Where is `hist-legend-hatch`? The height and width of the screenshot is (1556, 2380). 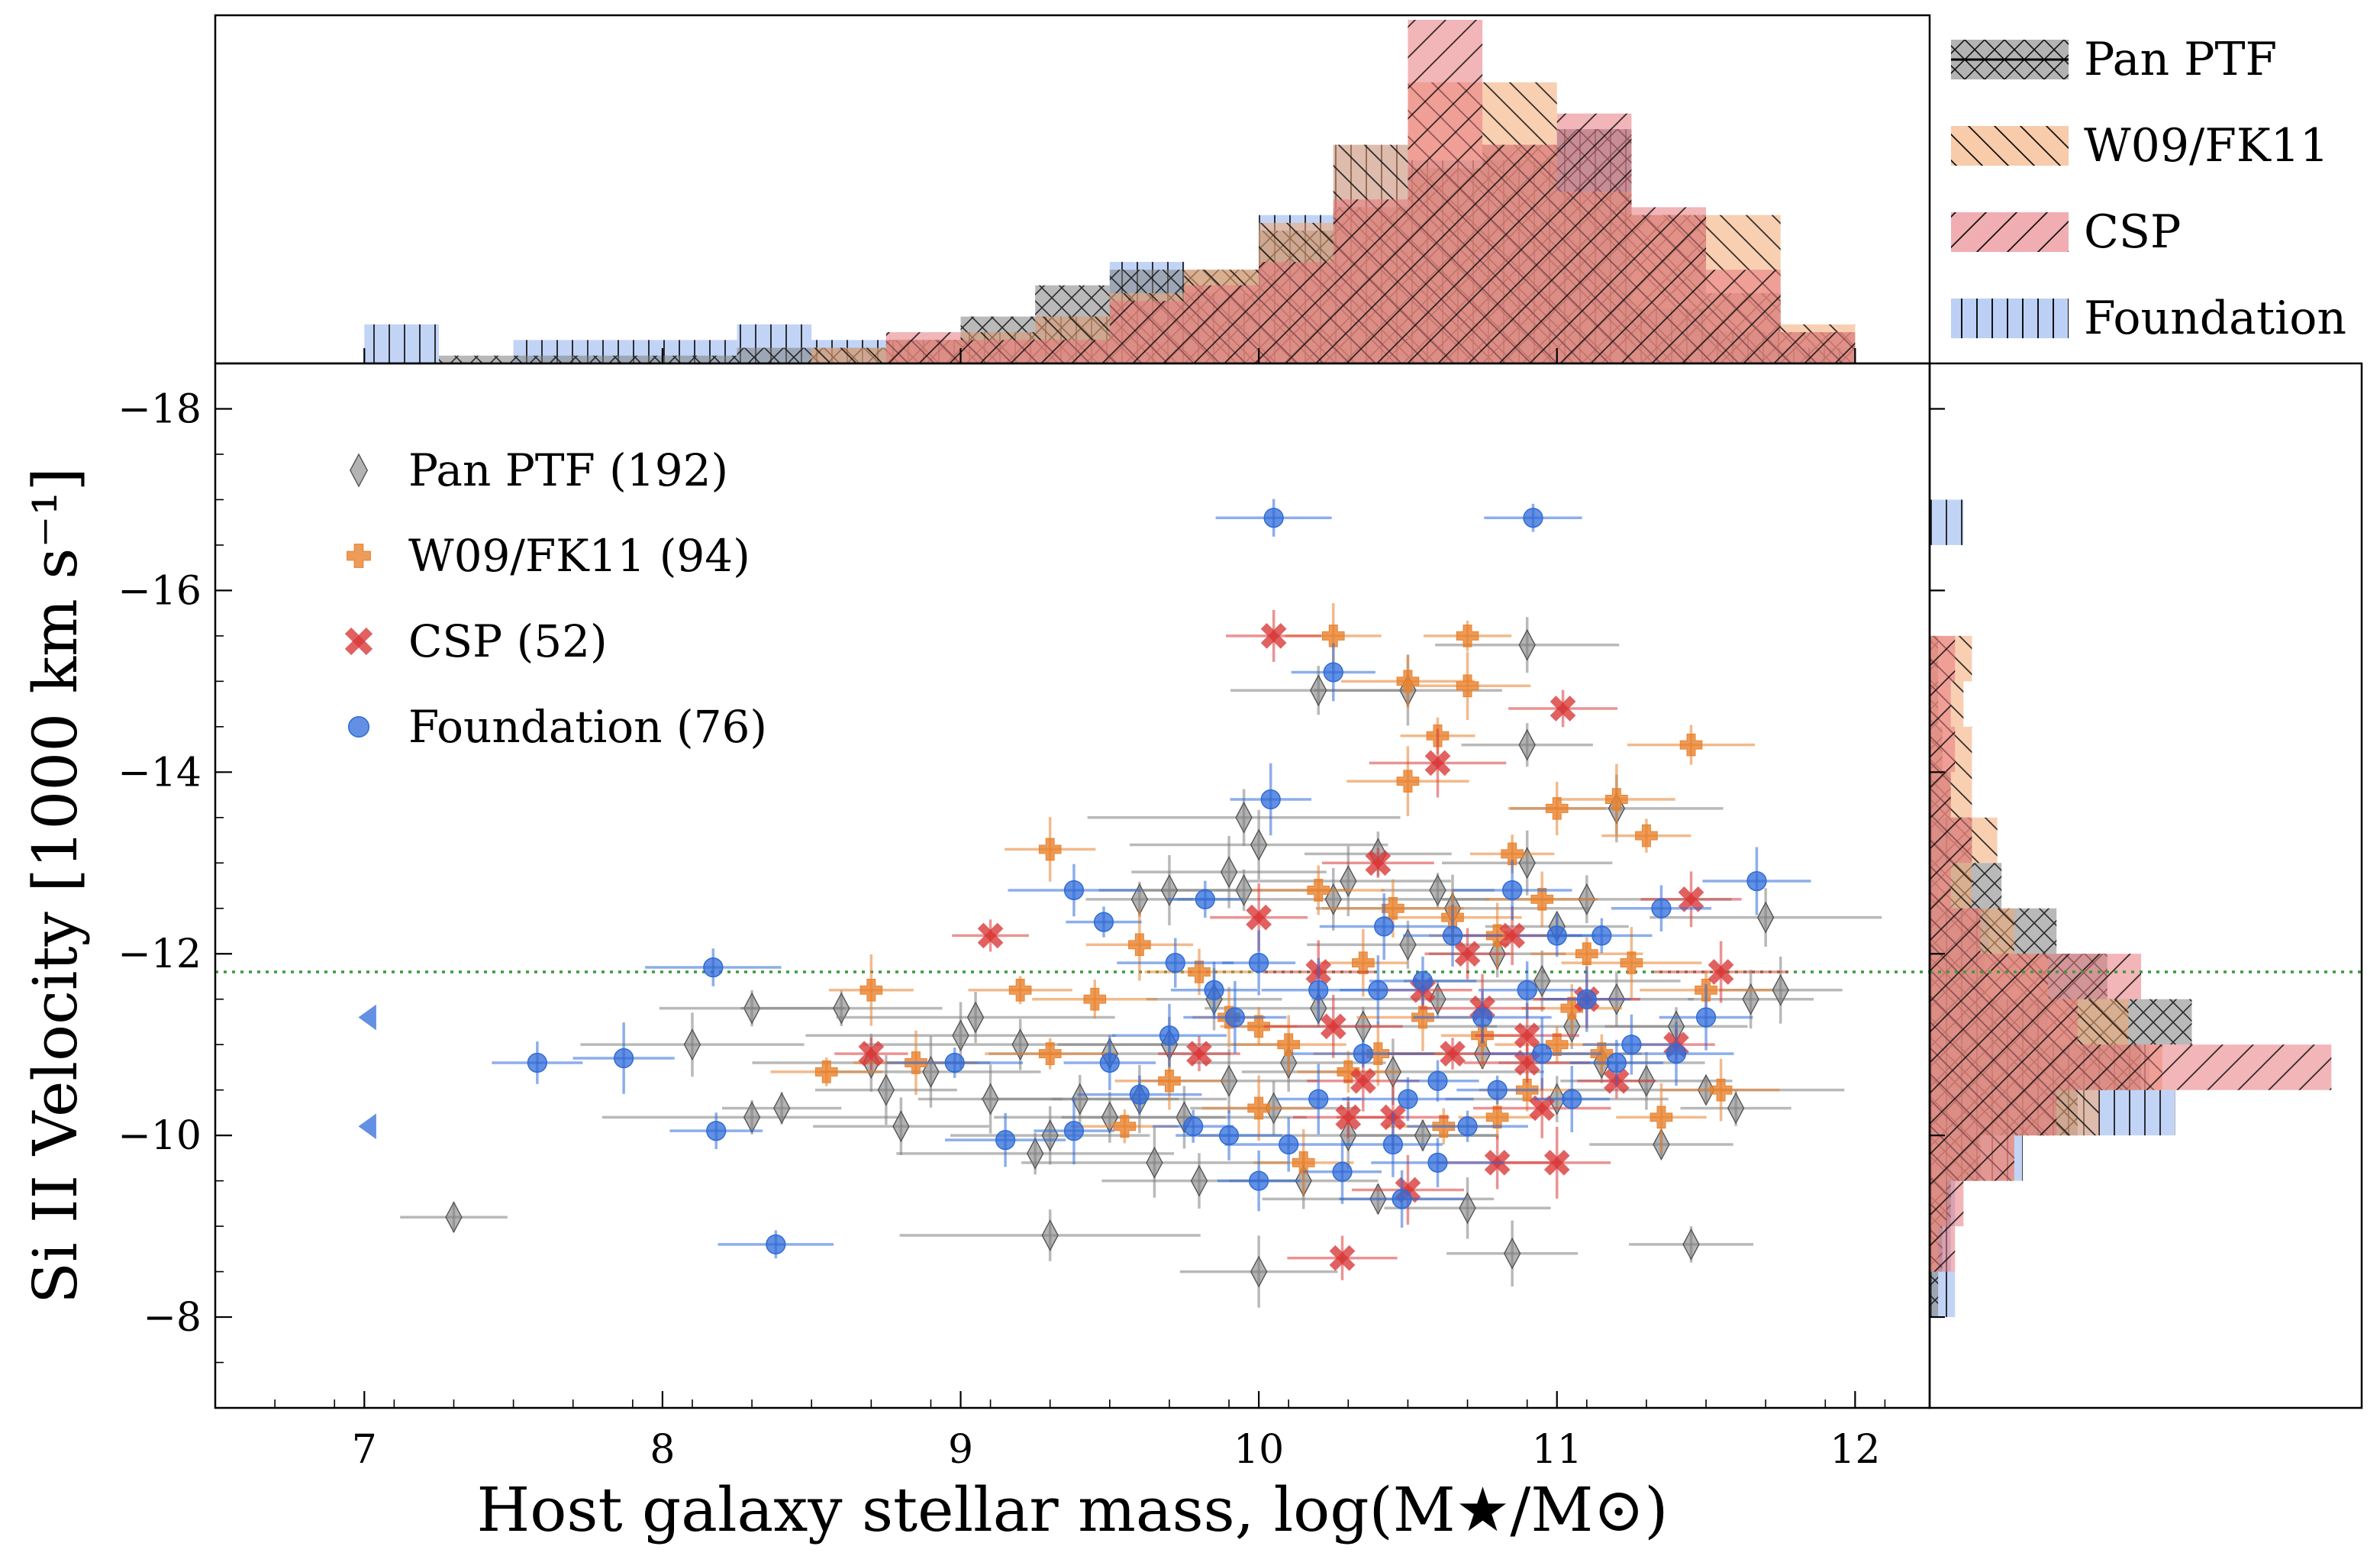 hist-legend-hatch is located at coordinates (2010, 318).